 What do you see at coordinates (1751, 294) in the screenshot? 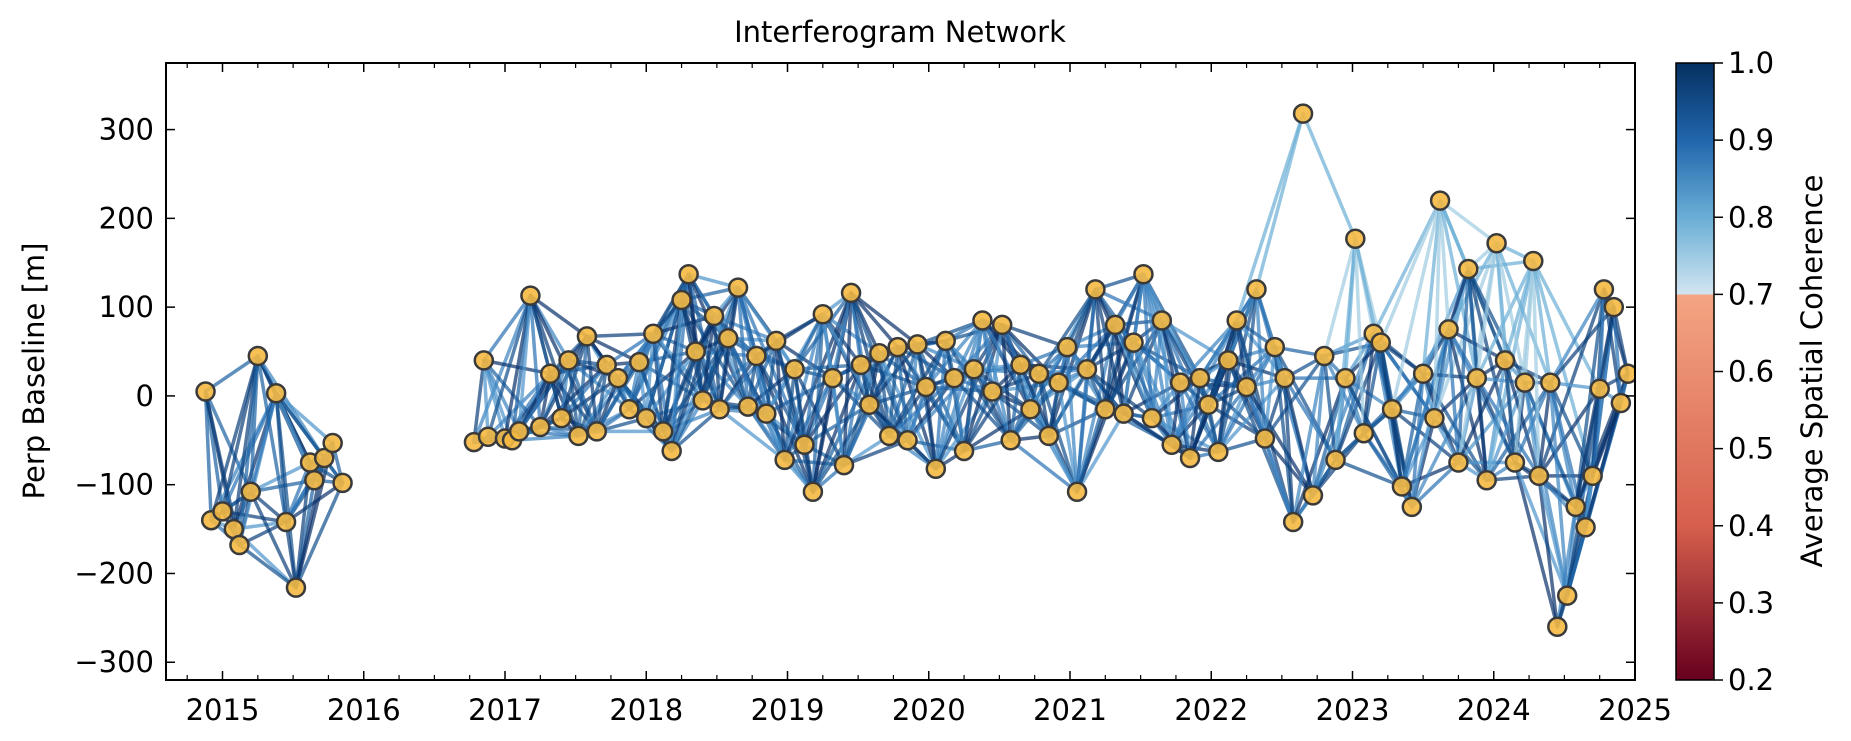
I see `colorbar-tick-label: 0.7` at bounding box center [1751, 294].